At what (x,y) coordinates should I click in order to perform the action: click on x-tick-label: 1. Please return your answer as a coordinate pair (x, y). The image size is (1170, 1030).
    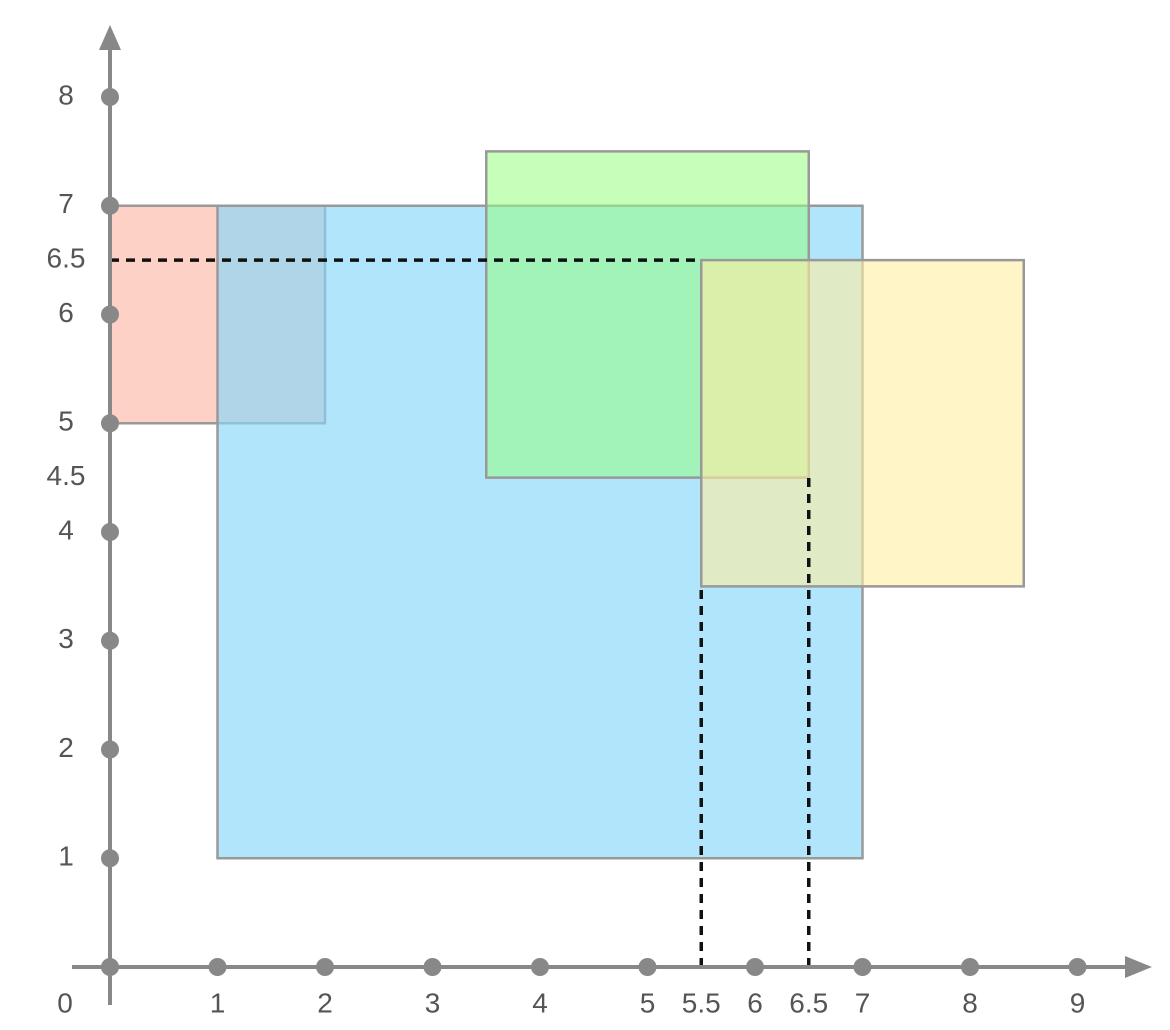
    Looking at the image, I should click on (218, 1002).